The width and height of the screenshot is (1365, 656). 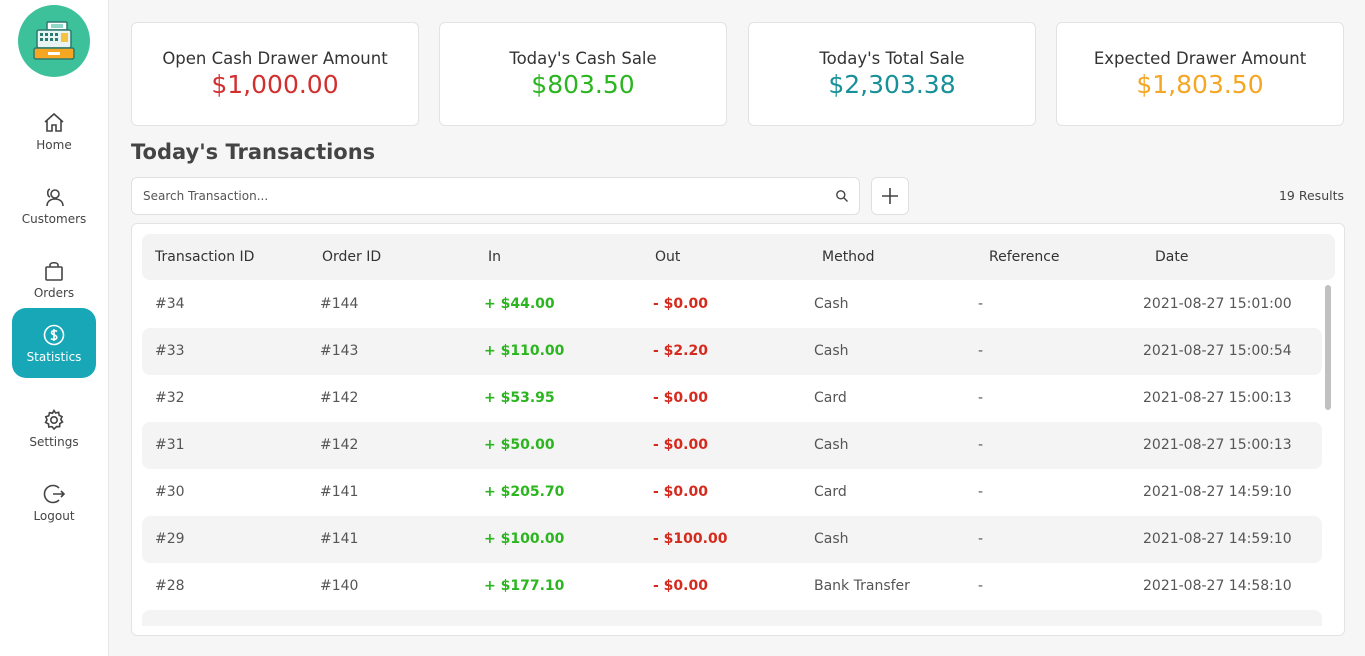 I want to click on cell-in: + $100.00, so click(x=524, y=539).